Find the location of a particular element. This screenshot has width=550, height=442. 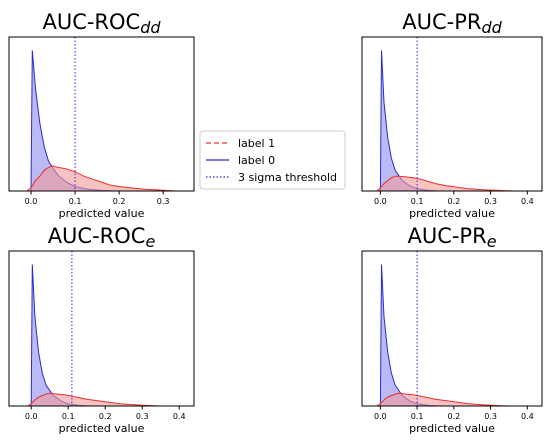

legend-entry-label: 3 sigma threshold is located at coordinates (287, 177).